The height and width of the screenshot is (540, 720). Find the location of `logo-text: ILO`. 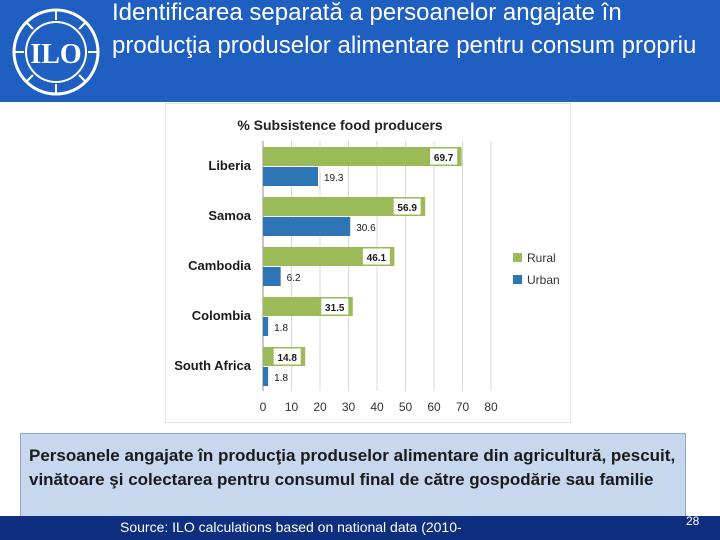

logo-text: ILO is located at coordinates (55, 54).